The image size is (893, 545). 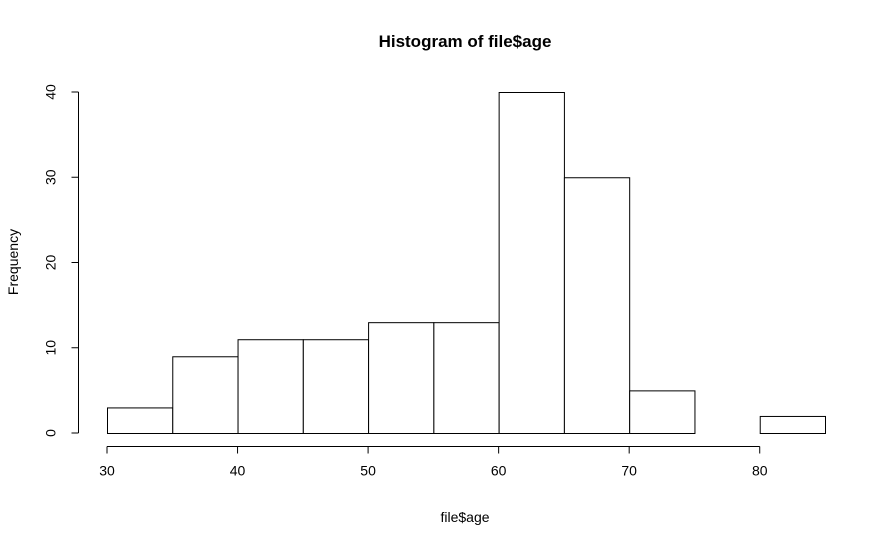 What do you see at coordinates (433, 462) in the screenshot?
I see `x-axis: 30 40 50 60 70 80` at bounding box center [433, 462].